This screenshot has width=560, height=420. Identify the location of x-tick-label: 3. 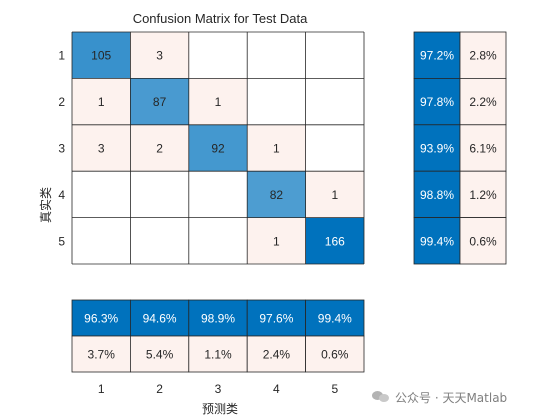
(218, 389).